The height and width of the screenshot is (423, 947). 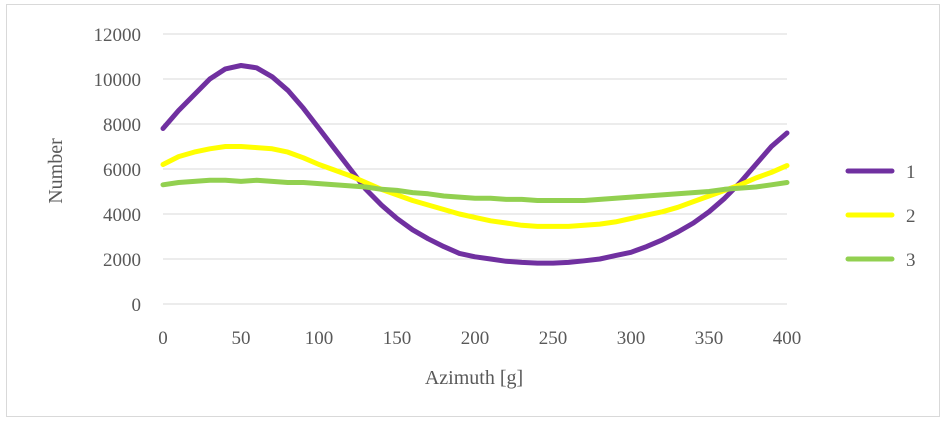 What do you see at coordinates (118, 35) in the screenshot?
I see `y-tick-label-12000: 12000` at bounding box center [118, 35].